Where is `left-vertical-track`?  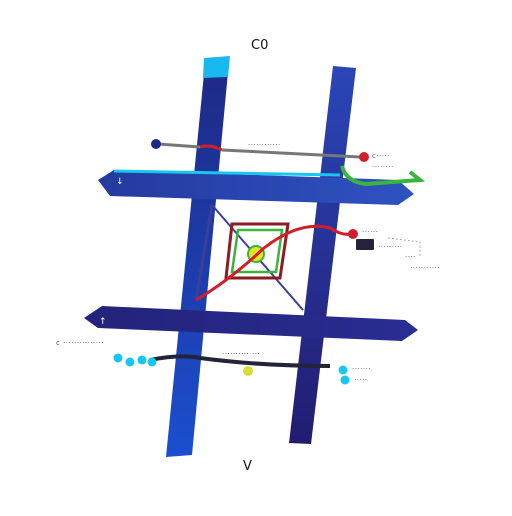
left-vertical-track is located at coordinates (197, 264).